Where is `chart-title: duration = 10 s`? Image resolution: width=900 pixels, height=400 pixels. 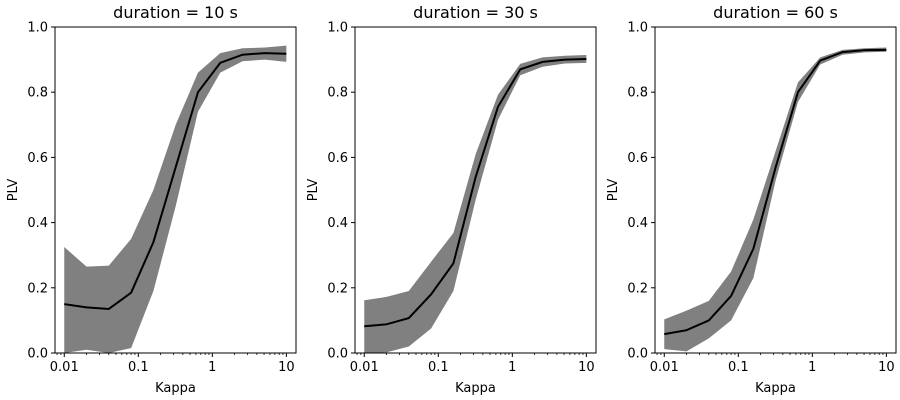
chart-title: duration = 10 s is located at coordinates (175, 12).